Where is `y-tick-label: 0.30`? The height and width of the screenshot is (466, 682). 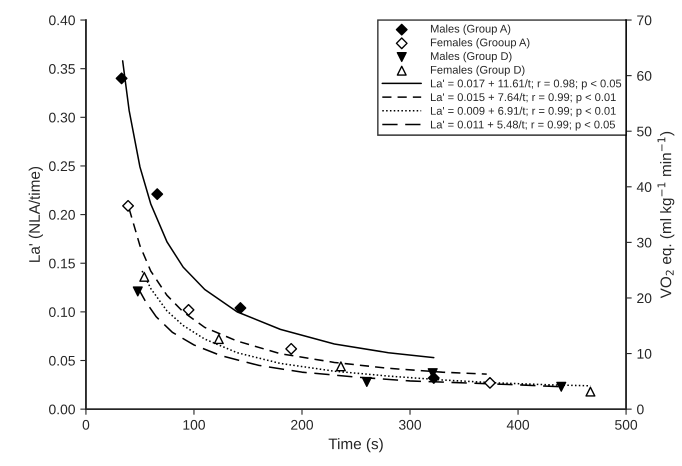 y-tick-label: 0.30 is located at coordinates (62, 117).